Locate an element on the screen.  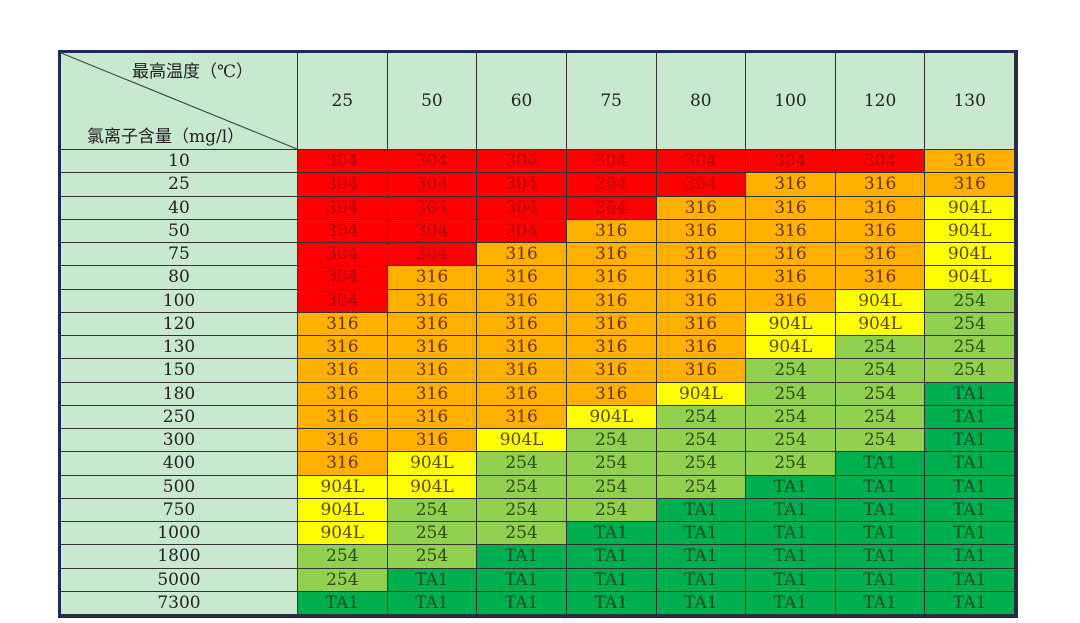
temperature-axis-label: 最高温度（℃） is located at coordinates (192, 72).